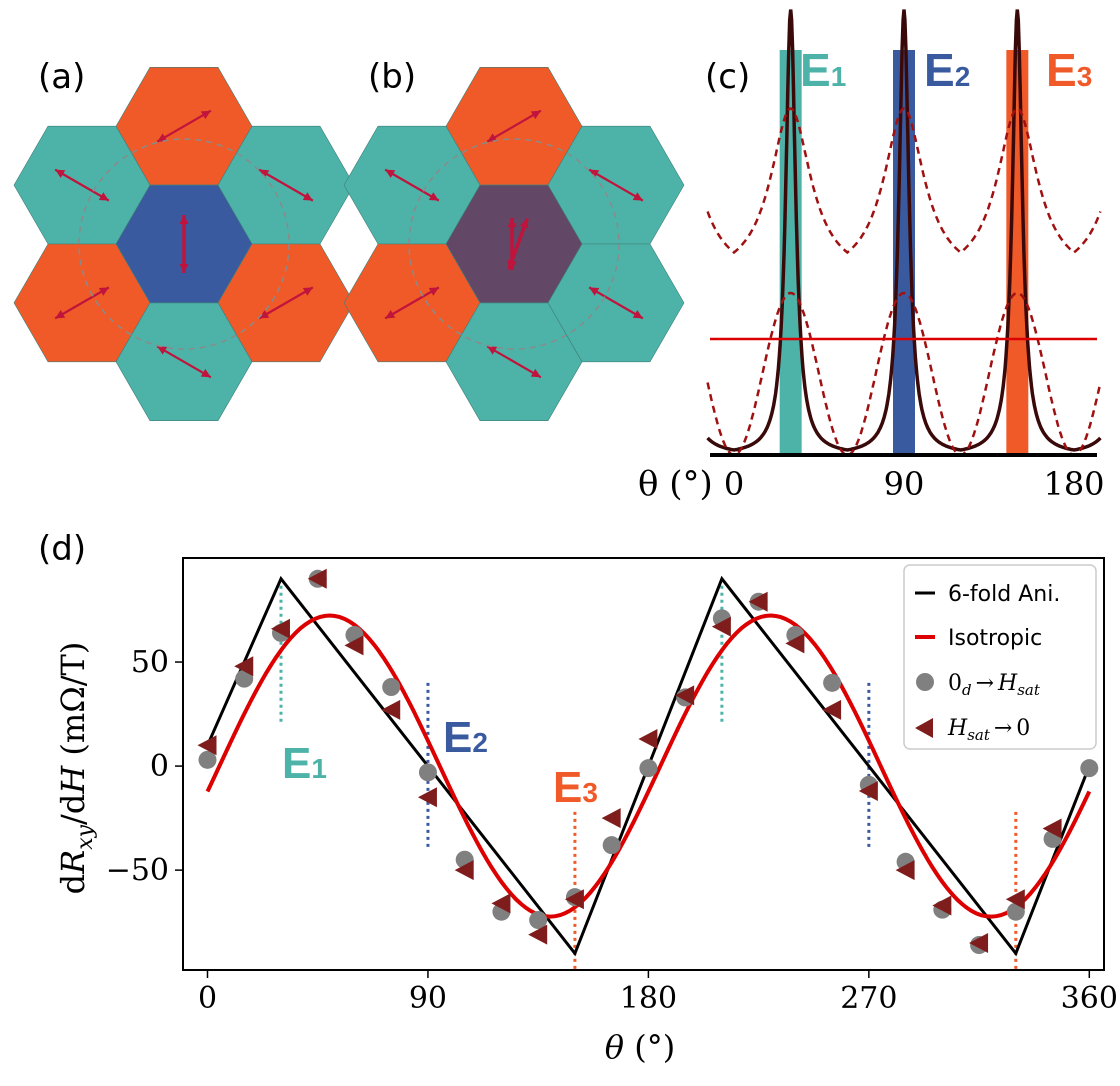  I want to click on hex-cluster-b, so click(514, 244).